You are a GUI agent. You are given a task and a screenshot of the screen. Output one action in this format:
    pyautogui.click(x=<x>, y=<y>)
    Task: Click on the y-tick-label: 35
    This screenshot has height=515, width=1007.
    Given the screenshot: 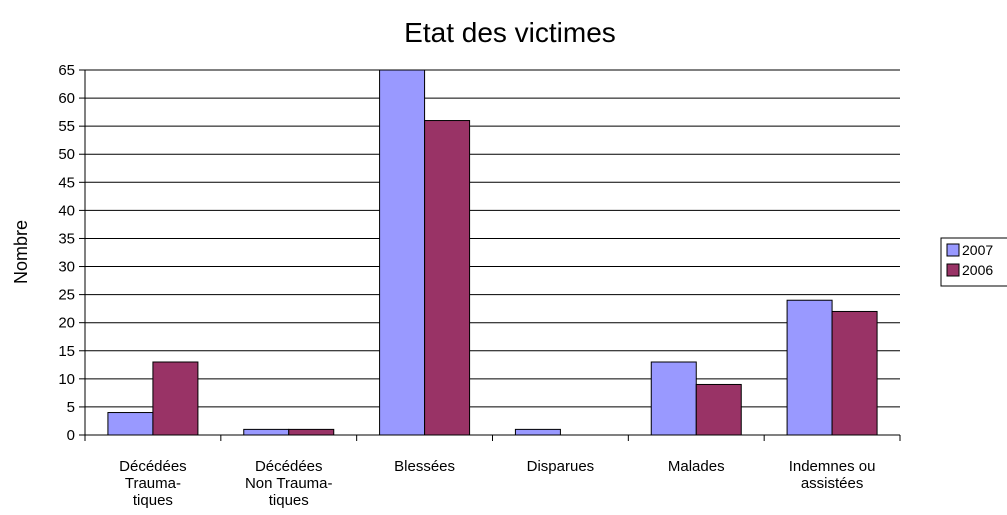 What is the action you would take?
    pyautogui.click(x=66, y=238)
    